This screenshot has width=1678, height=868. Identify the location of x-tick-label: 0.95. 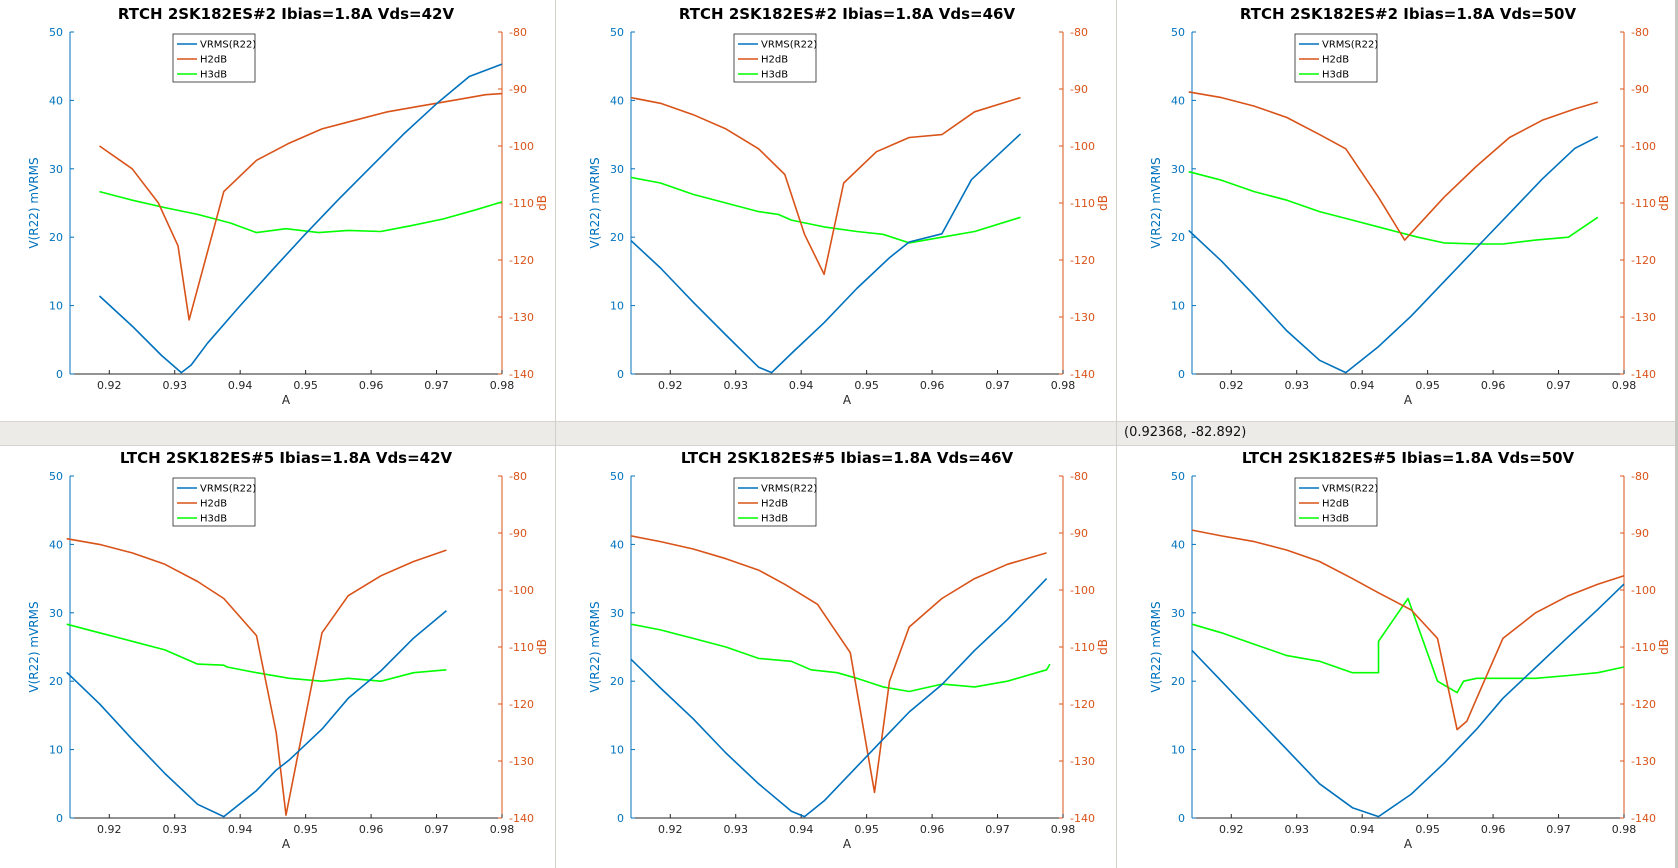
(866, 829).